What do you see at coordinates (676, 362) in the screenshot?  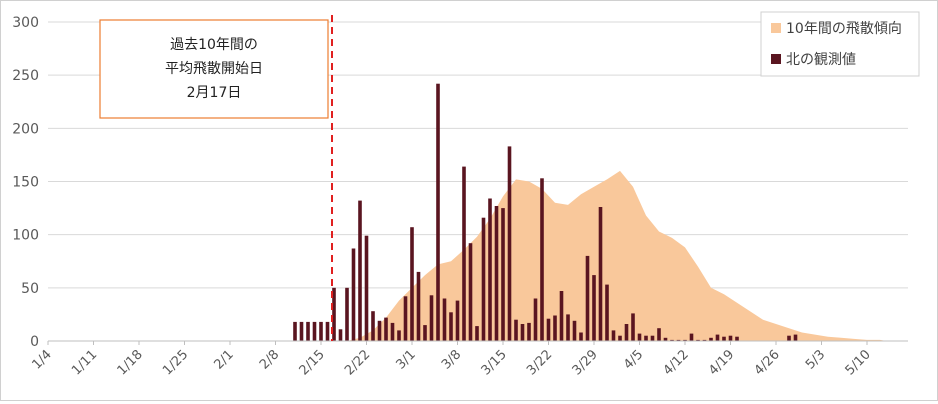 I see `x-tick-label: 4/12` at bounding box center [676, 362].